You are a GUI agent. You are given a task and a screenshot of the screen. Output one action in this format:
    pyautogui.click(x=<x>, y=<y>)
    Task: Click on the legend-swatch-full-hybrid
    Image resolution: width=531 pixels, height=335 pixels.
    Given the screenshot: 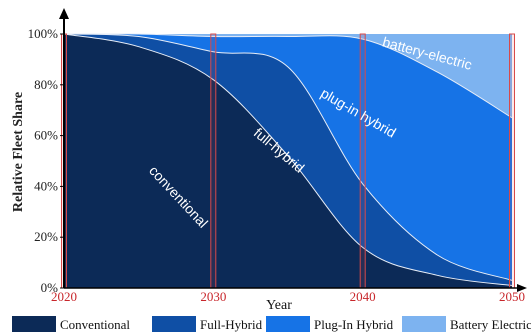 What is the action you would take?
    pyautogui.click(x=174, y=324)
    